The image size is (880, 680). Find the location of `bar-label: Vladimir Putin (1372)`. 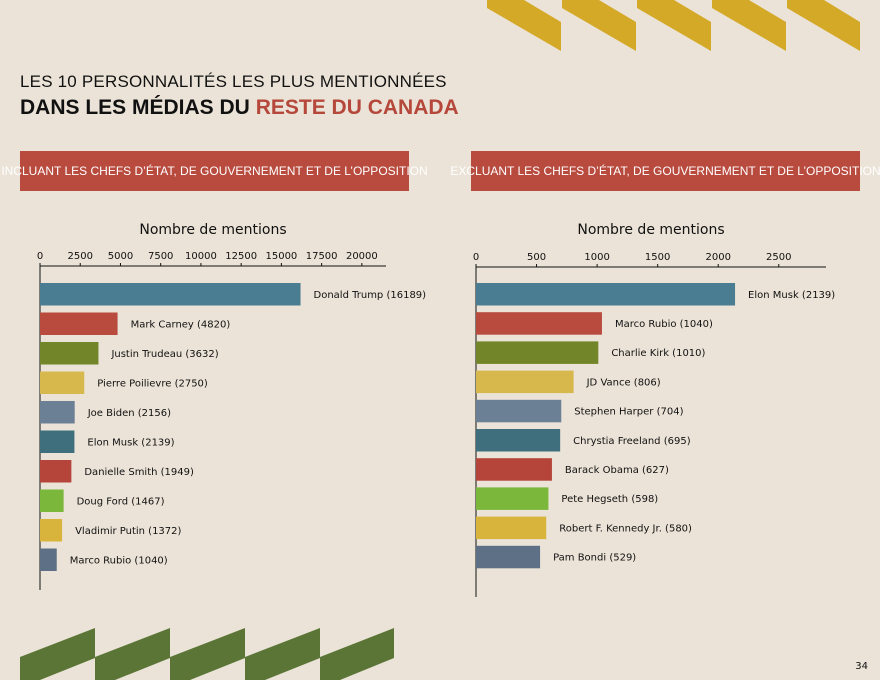

bar-label: Vladimir Putin (1372) is located at coordinates (128, 531).